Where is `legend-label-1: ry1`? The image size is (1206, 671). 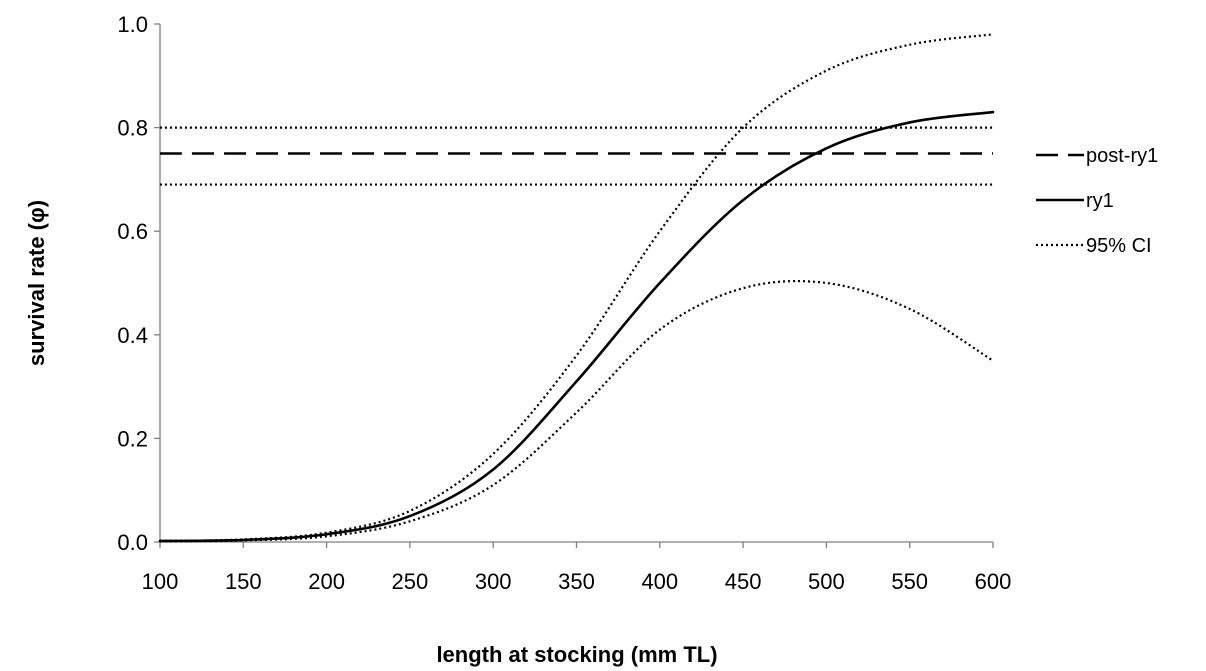 legend-label-1: ry1 is located at coordinates (1100, 201).